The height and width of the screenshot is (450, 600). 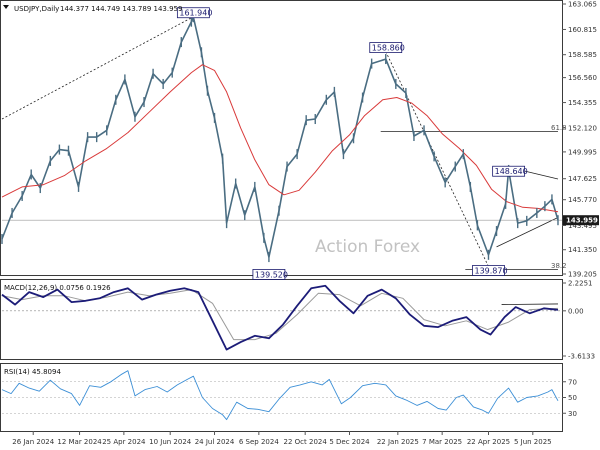 I want to click on annotation-label: 158.860, so click(x=388, y=48).